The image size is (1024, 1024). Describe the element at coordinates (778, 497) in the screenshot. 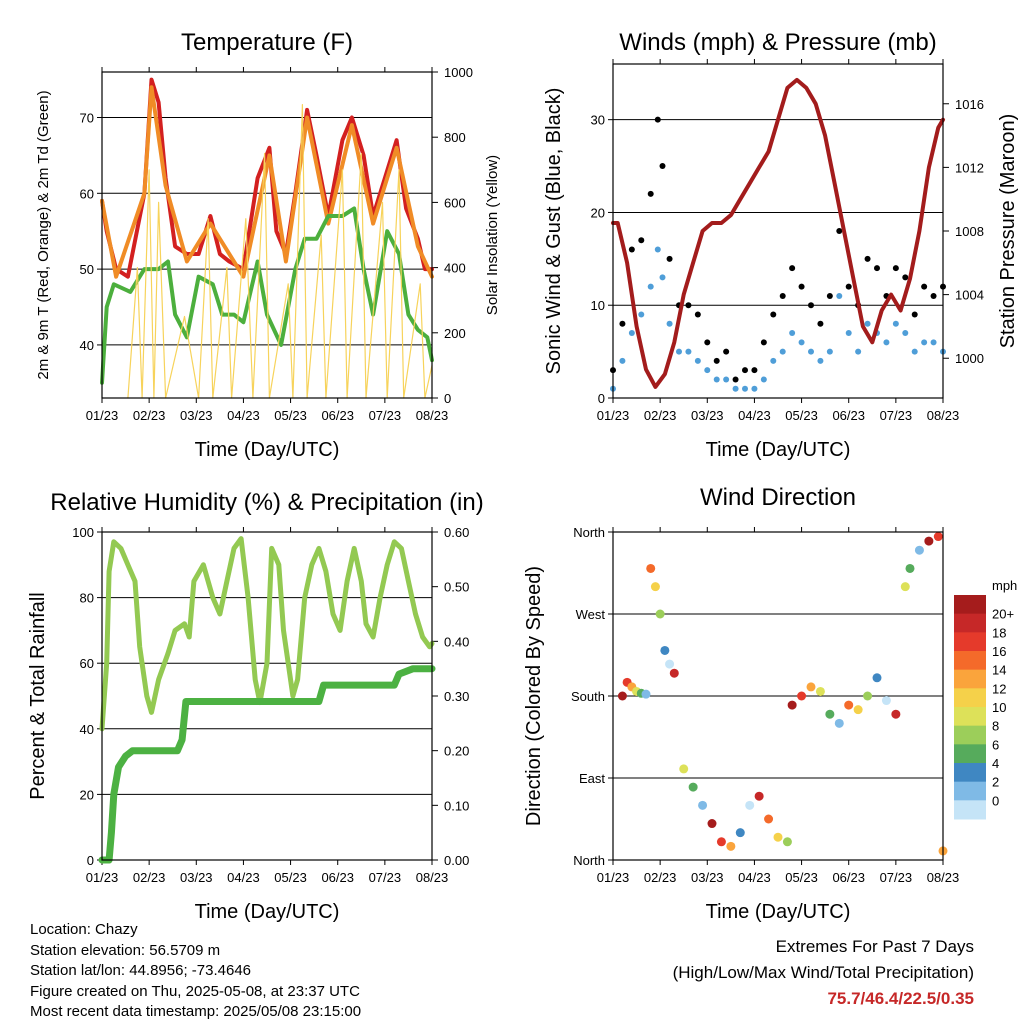

I see `panel-title: Wind Direction` at that location.